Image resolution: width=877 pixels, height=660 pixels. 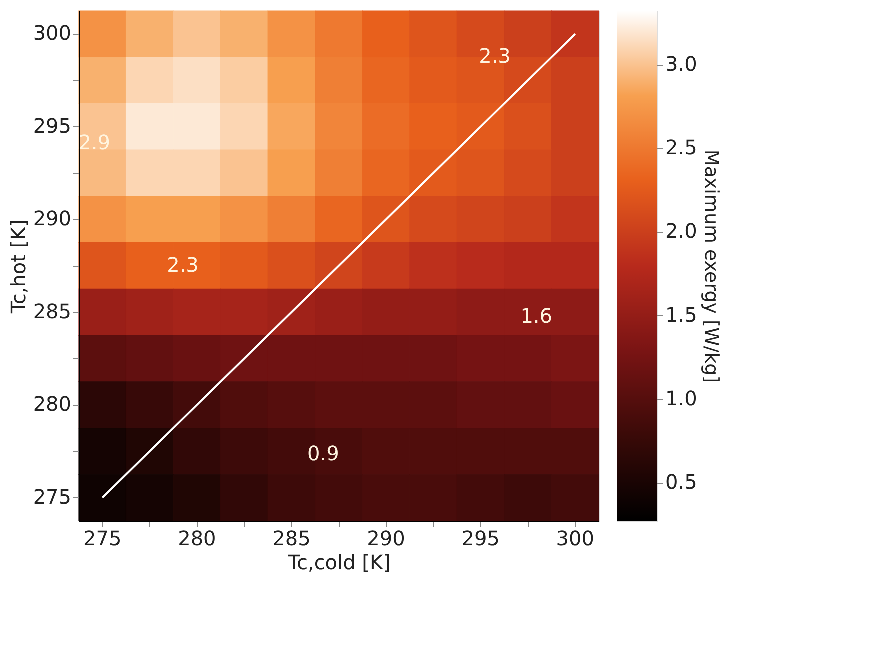 I want to click on annotation: 0.9, so click(x=323, y=454).